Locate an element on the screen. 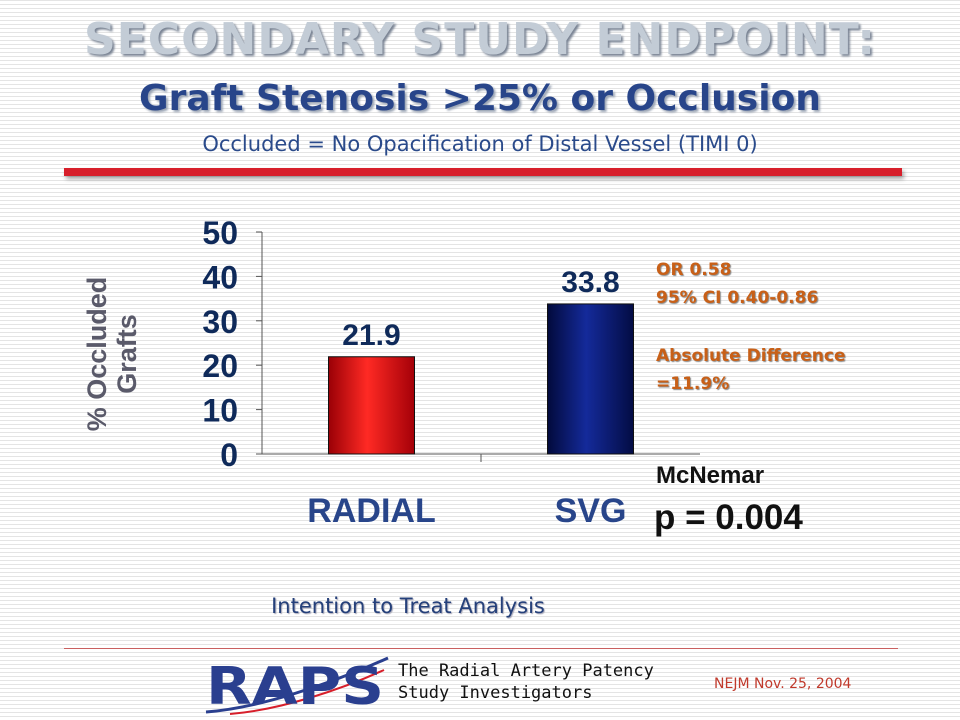 The width and height of the screenshot is (960, 720). confidence-interval: 95% CI 0.40-0.86 is located at coordinates (737, 298).